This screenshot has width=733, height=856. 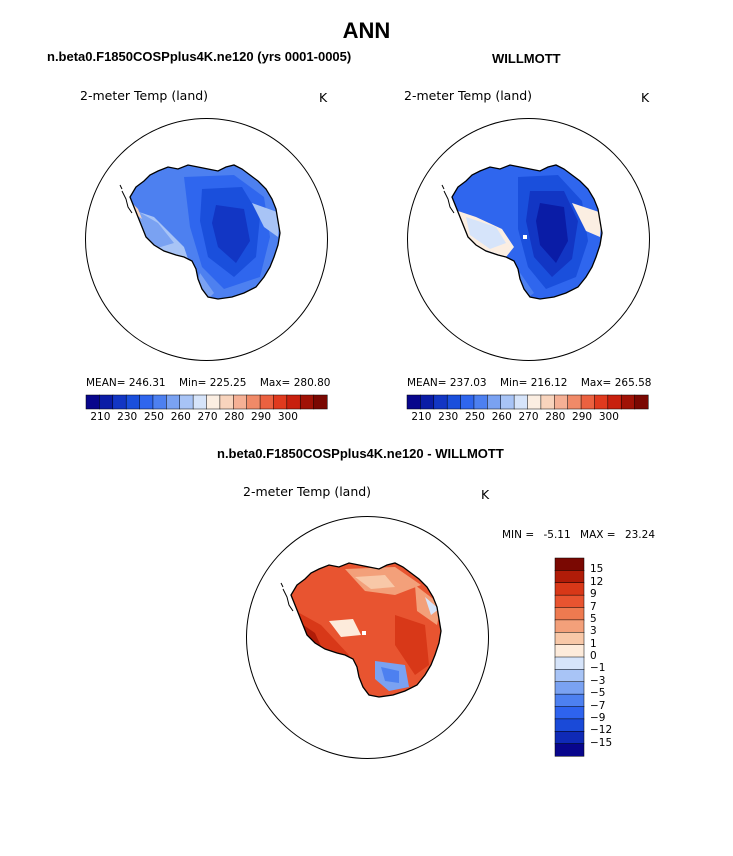 What do you see at coordinates (206, 239) in the screenshot?
I see `left-polar-map` at bounding box center [206, 239].